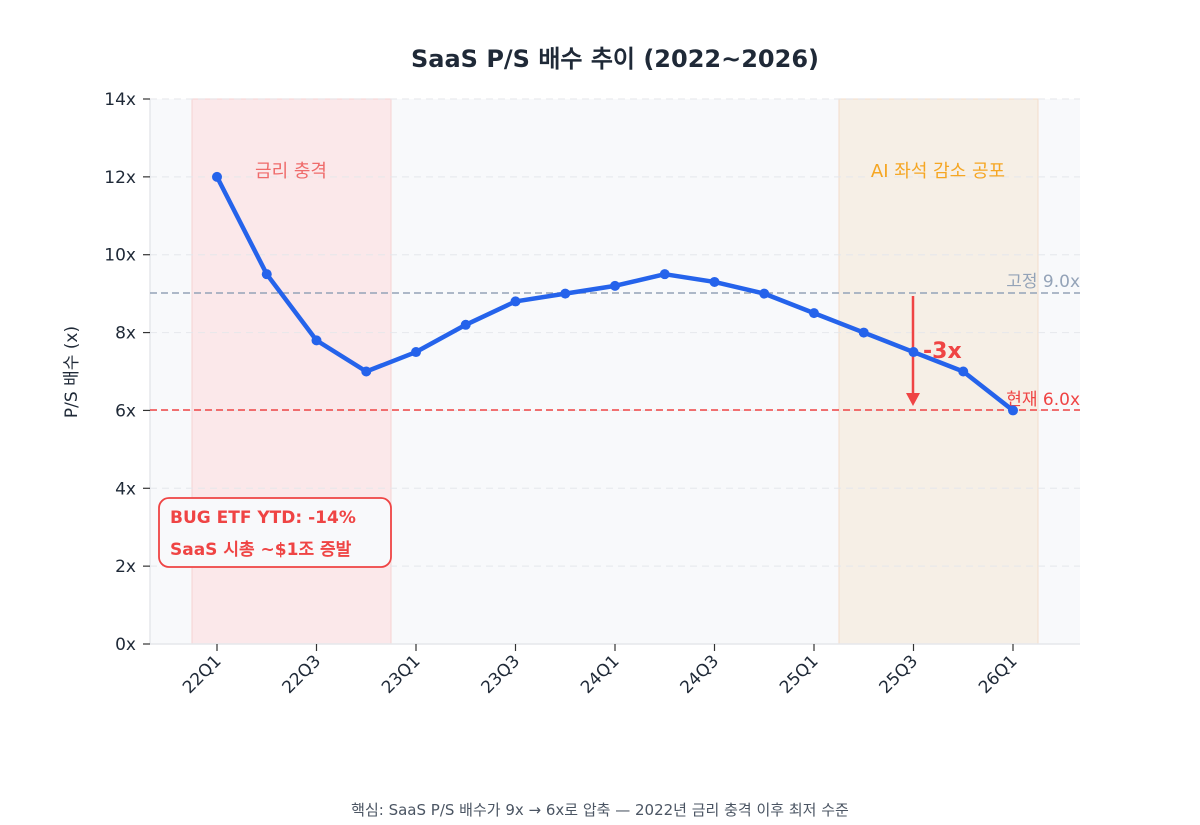  Describe the element at coordinates (938, 171) in the screenshot. I see `ai-fear-label: AI 좌석 감소 공포` at that location.